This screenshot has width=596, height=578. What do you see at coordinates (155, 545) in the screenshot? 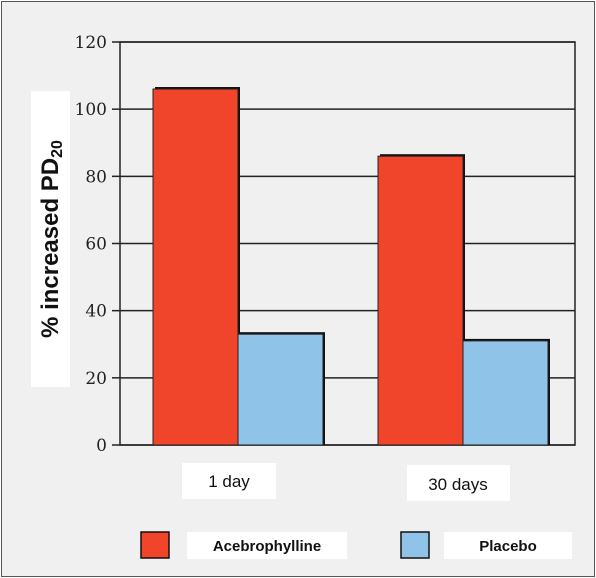
I see `legend-swatch-acebrophylline` at bounding box center [155, 545].